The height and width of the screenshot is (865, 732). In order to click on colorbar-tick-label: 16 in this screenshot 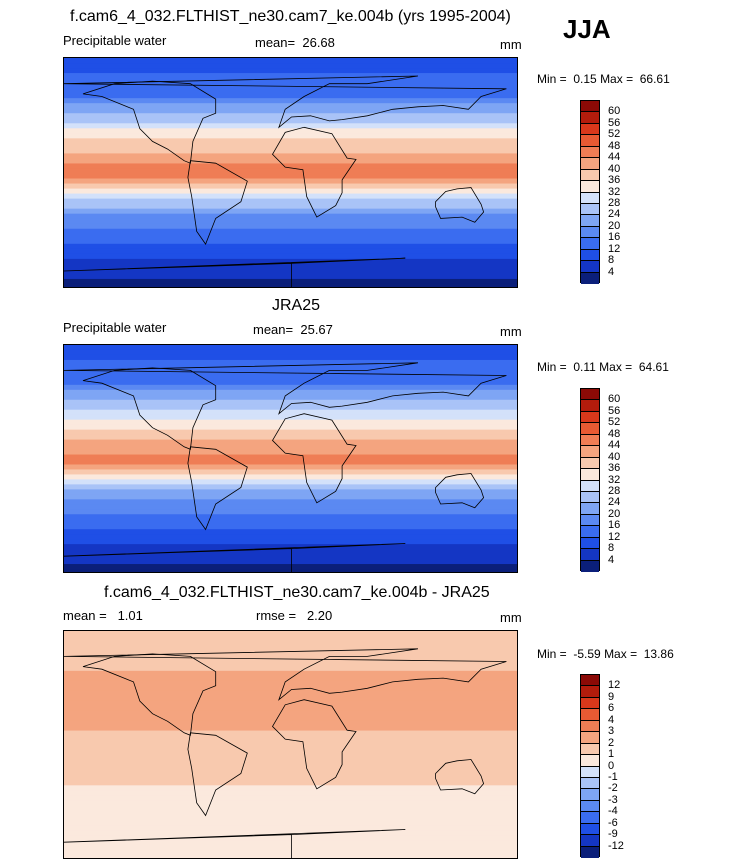, I will do `click(614, 525)`.